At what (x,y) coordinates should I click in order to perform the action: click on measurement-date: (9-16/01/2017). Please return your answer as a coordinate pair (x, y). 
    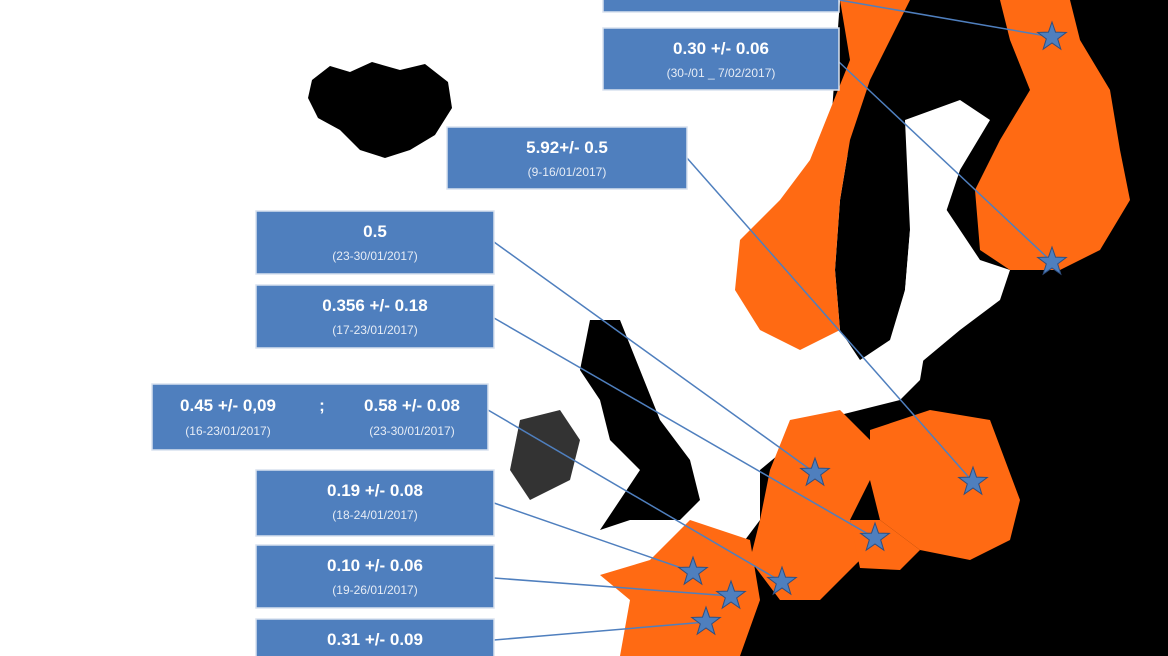
    Looking at the image, I should click on (567, 172).